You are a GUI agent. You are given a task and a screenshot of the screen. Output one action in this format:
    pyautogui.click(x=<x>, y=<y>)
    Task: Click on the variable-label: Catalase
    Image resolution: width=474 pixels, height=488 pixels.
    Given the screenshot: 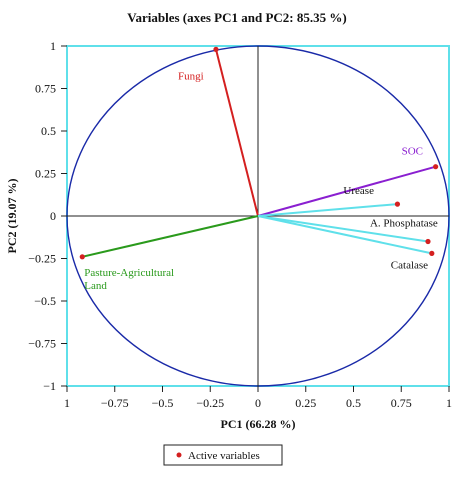 What is the action you would take?
    pyautogui.click(x=409, y=265)
    